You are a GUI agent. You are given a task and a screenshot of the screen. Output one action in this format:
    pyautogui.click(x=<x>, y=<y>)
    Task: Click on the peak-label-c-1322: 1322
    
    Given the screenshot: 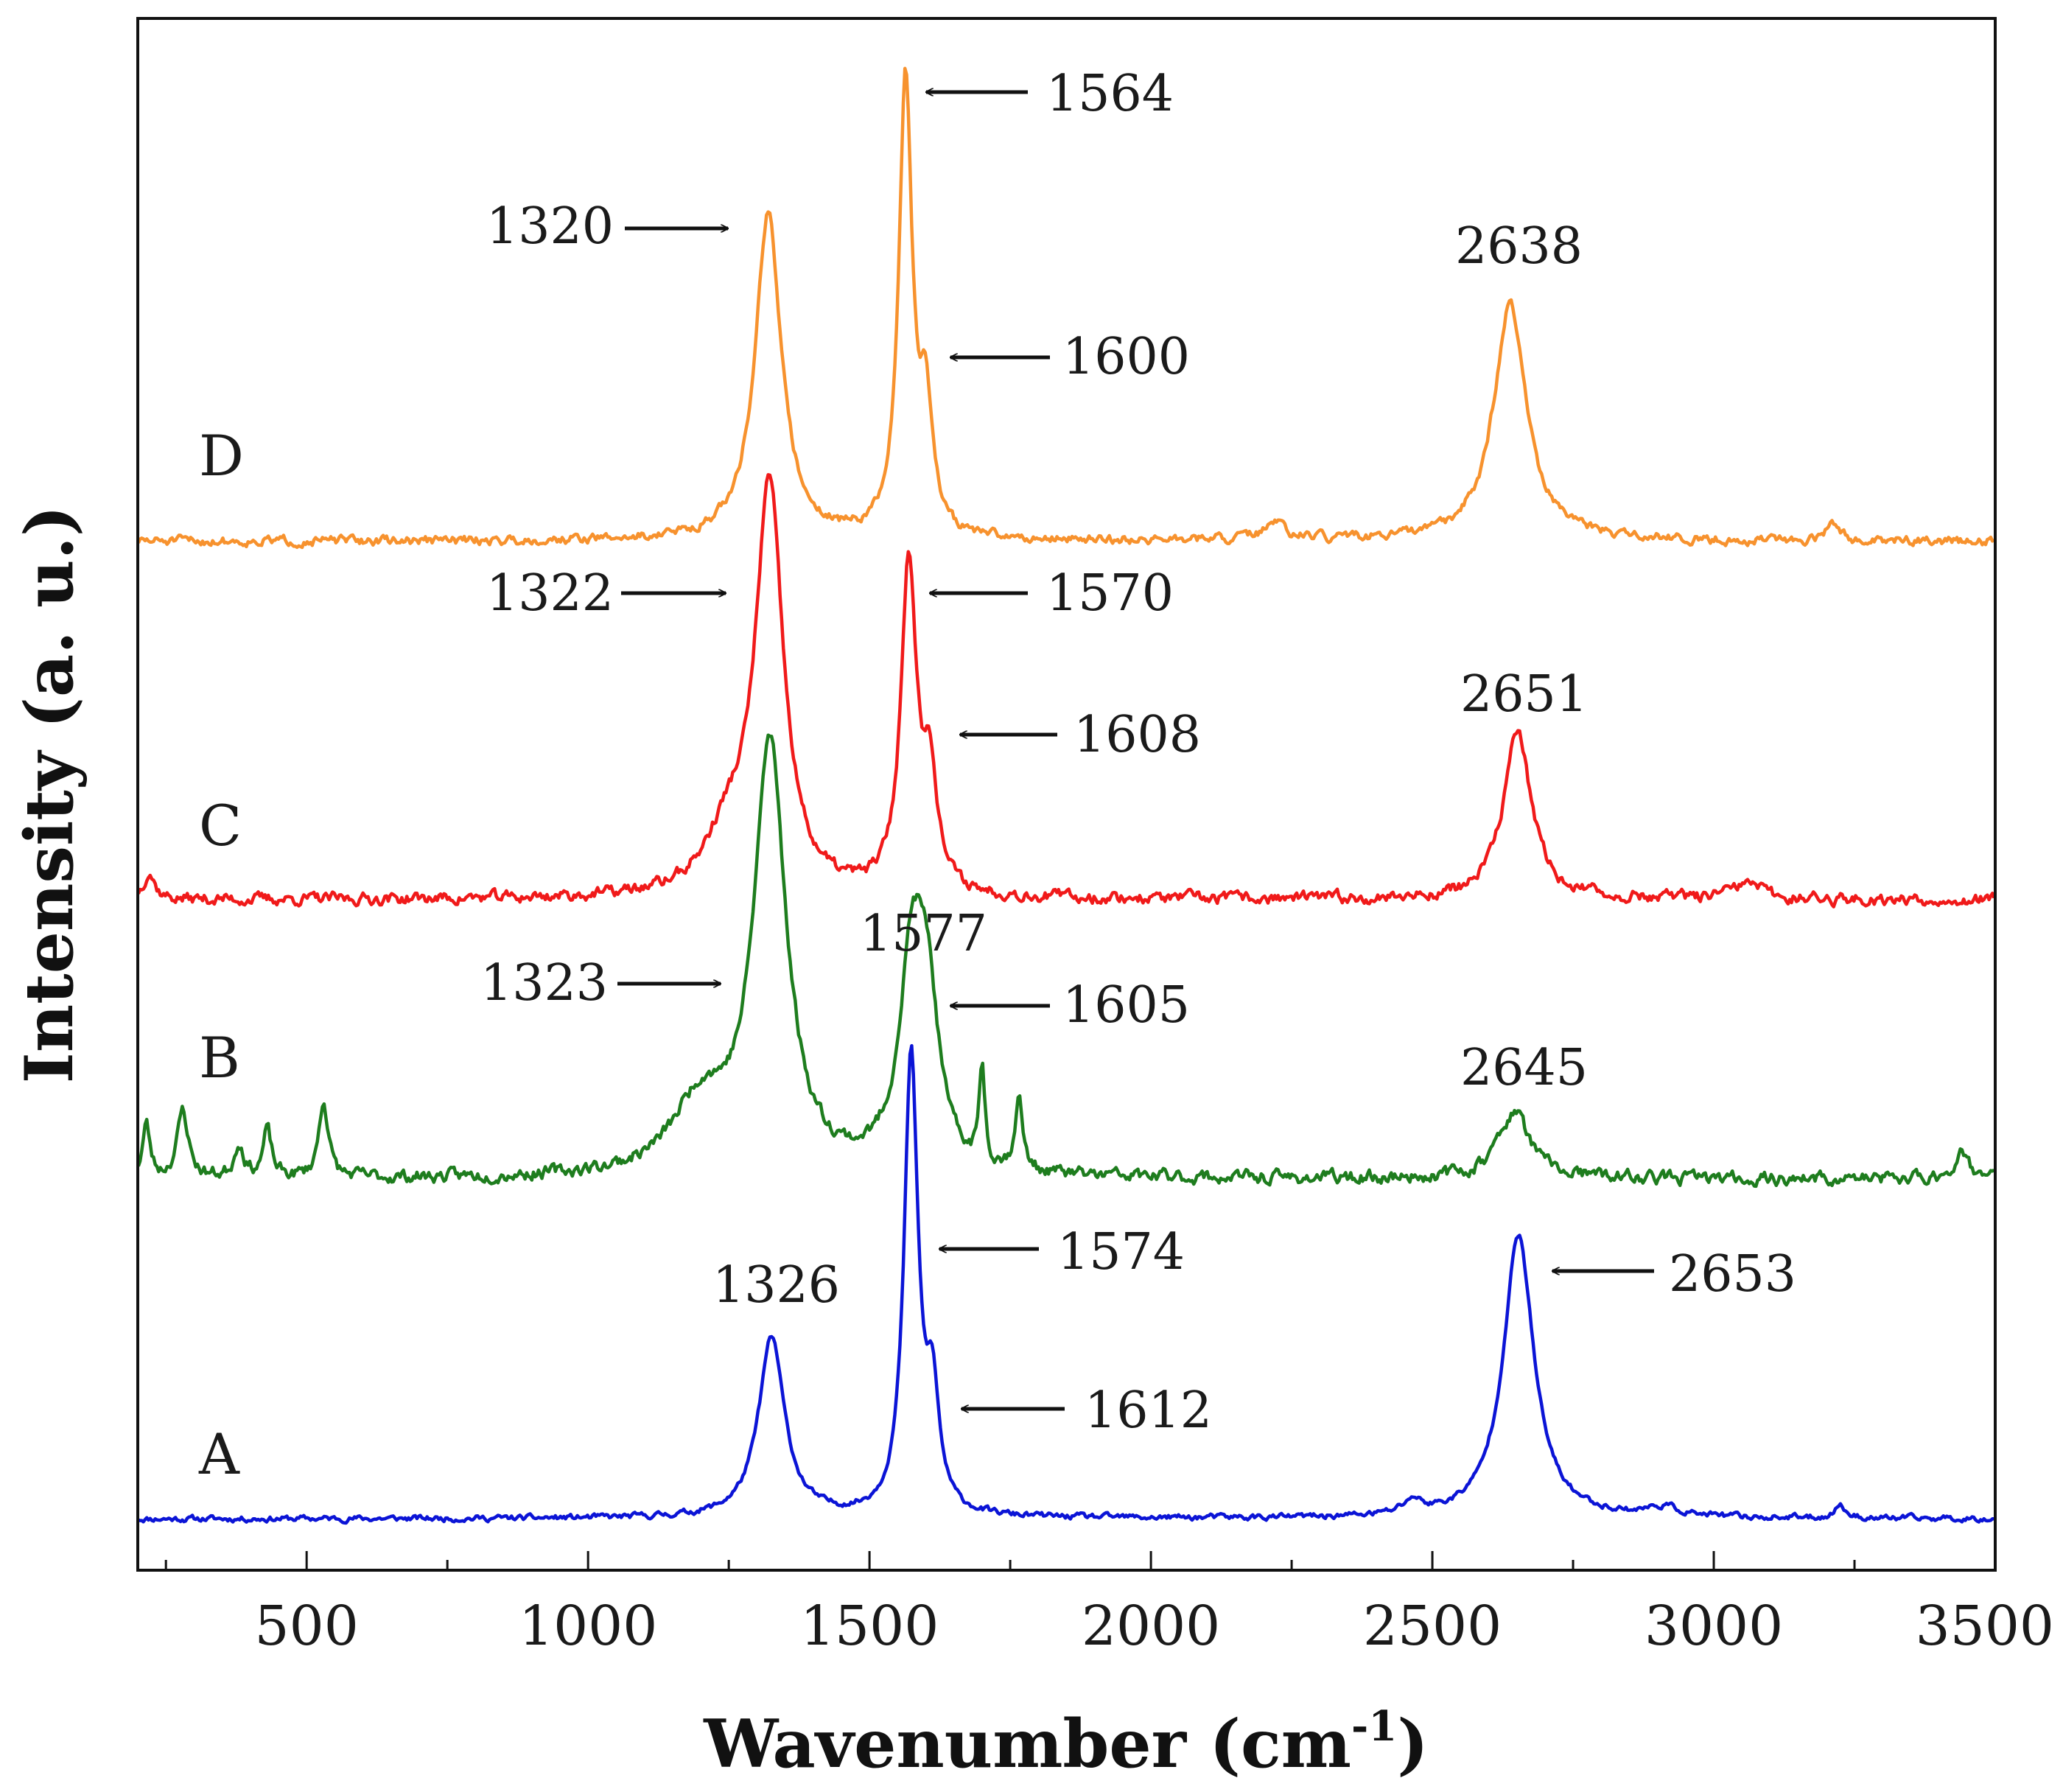 What is the action you would take?
    pyautogui.click(x=550, y=593)
    